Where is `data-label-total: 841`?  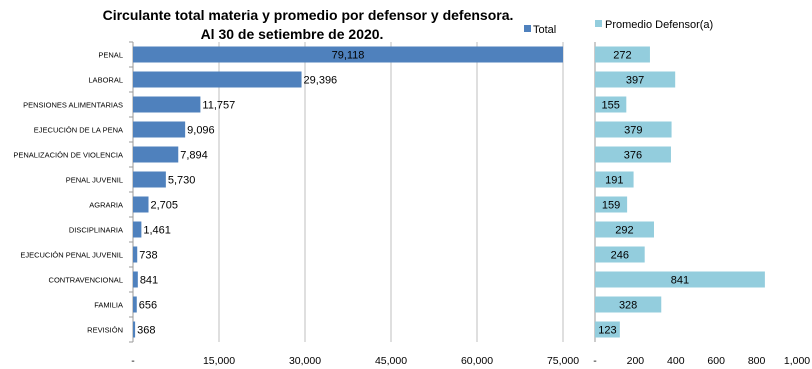 data-label-total: 841 is located at coordinates (149, 281).